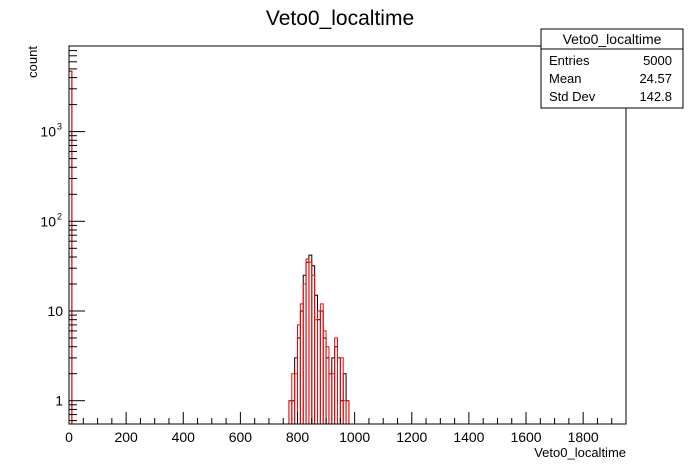  What do you see at coordinates (580, 452) in the screenshot?
I see `x-axis-label: Veto0_localtime` at bounding box center [580, 452].